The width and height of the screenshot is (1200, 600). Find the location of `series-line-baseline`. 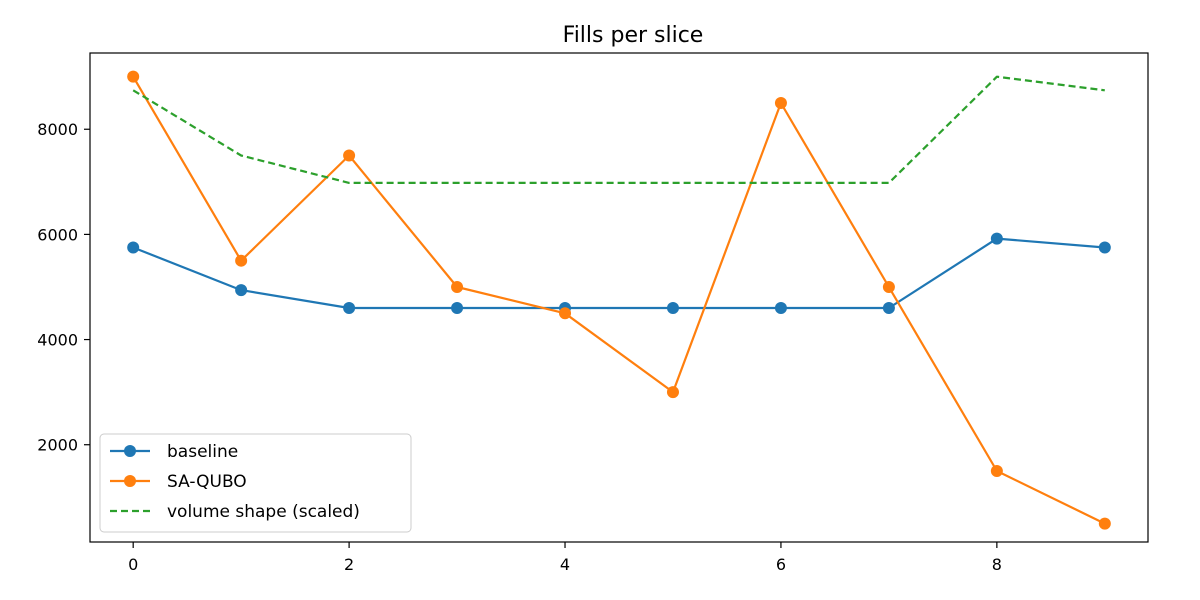

series-line-baseline is located at coordinates (618, 273).